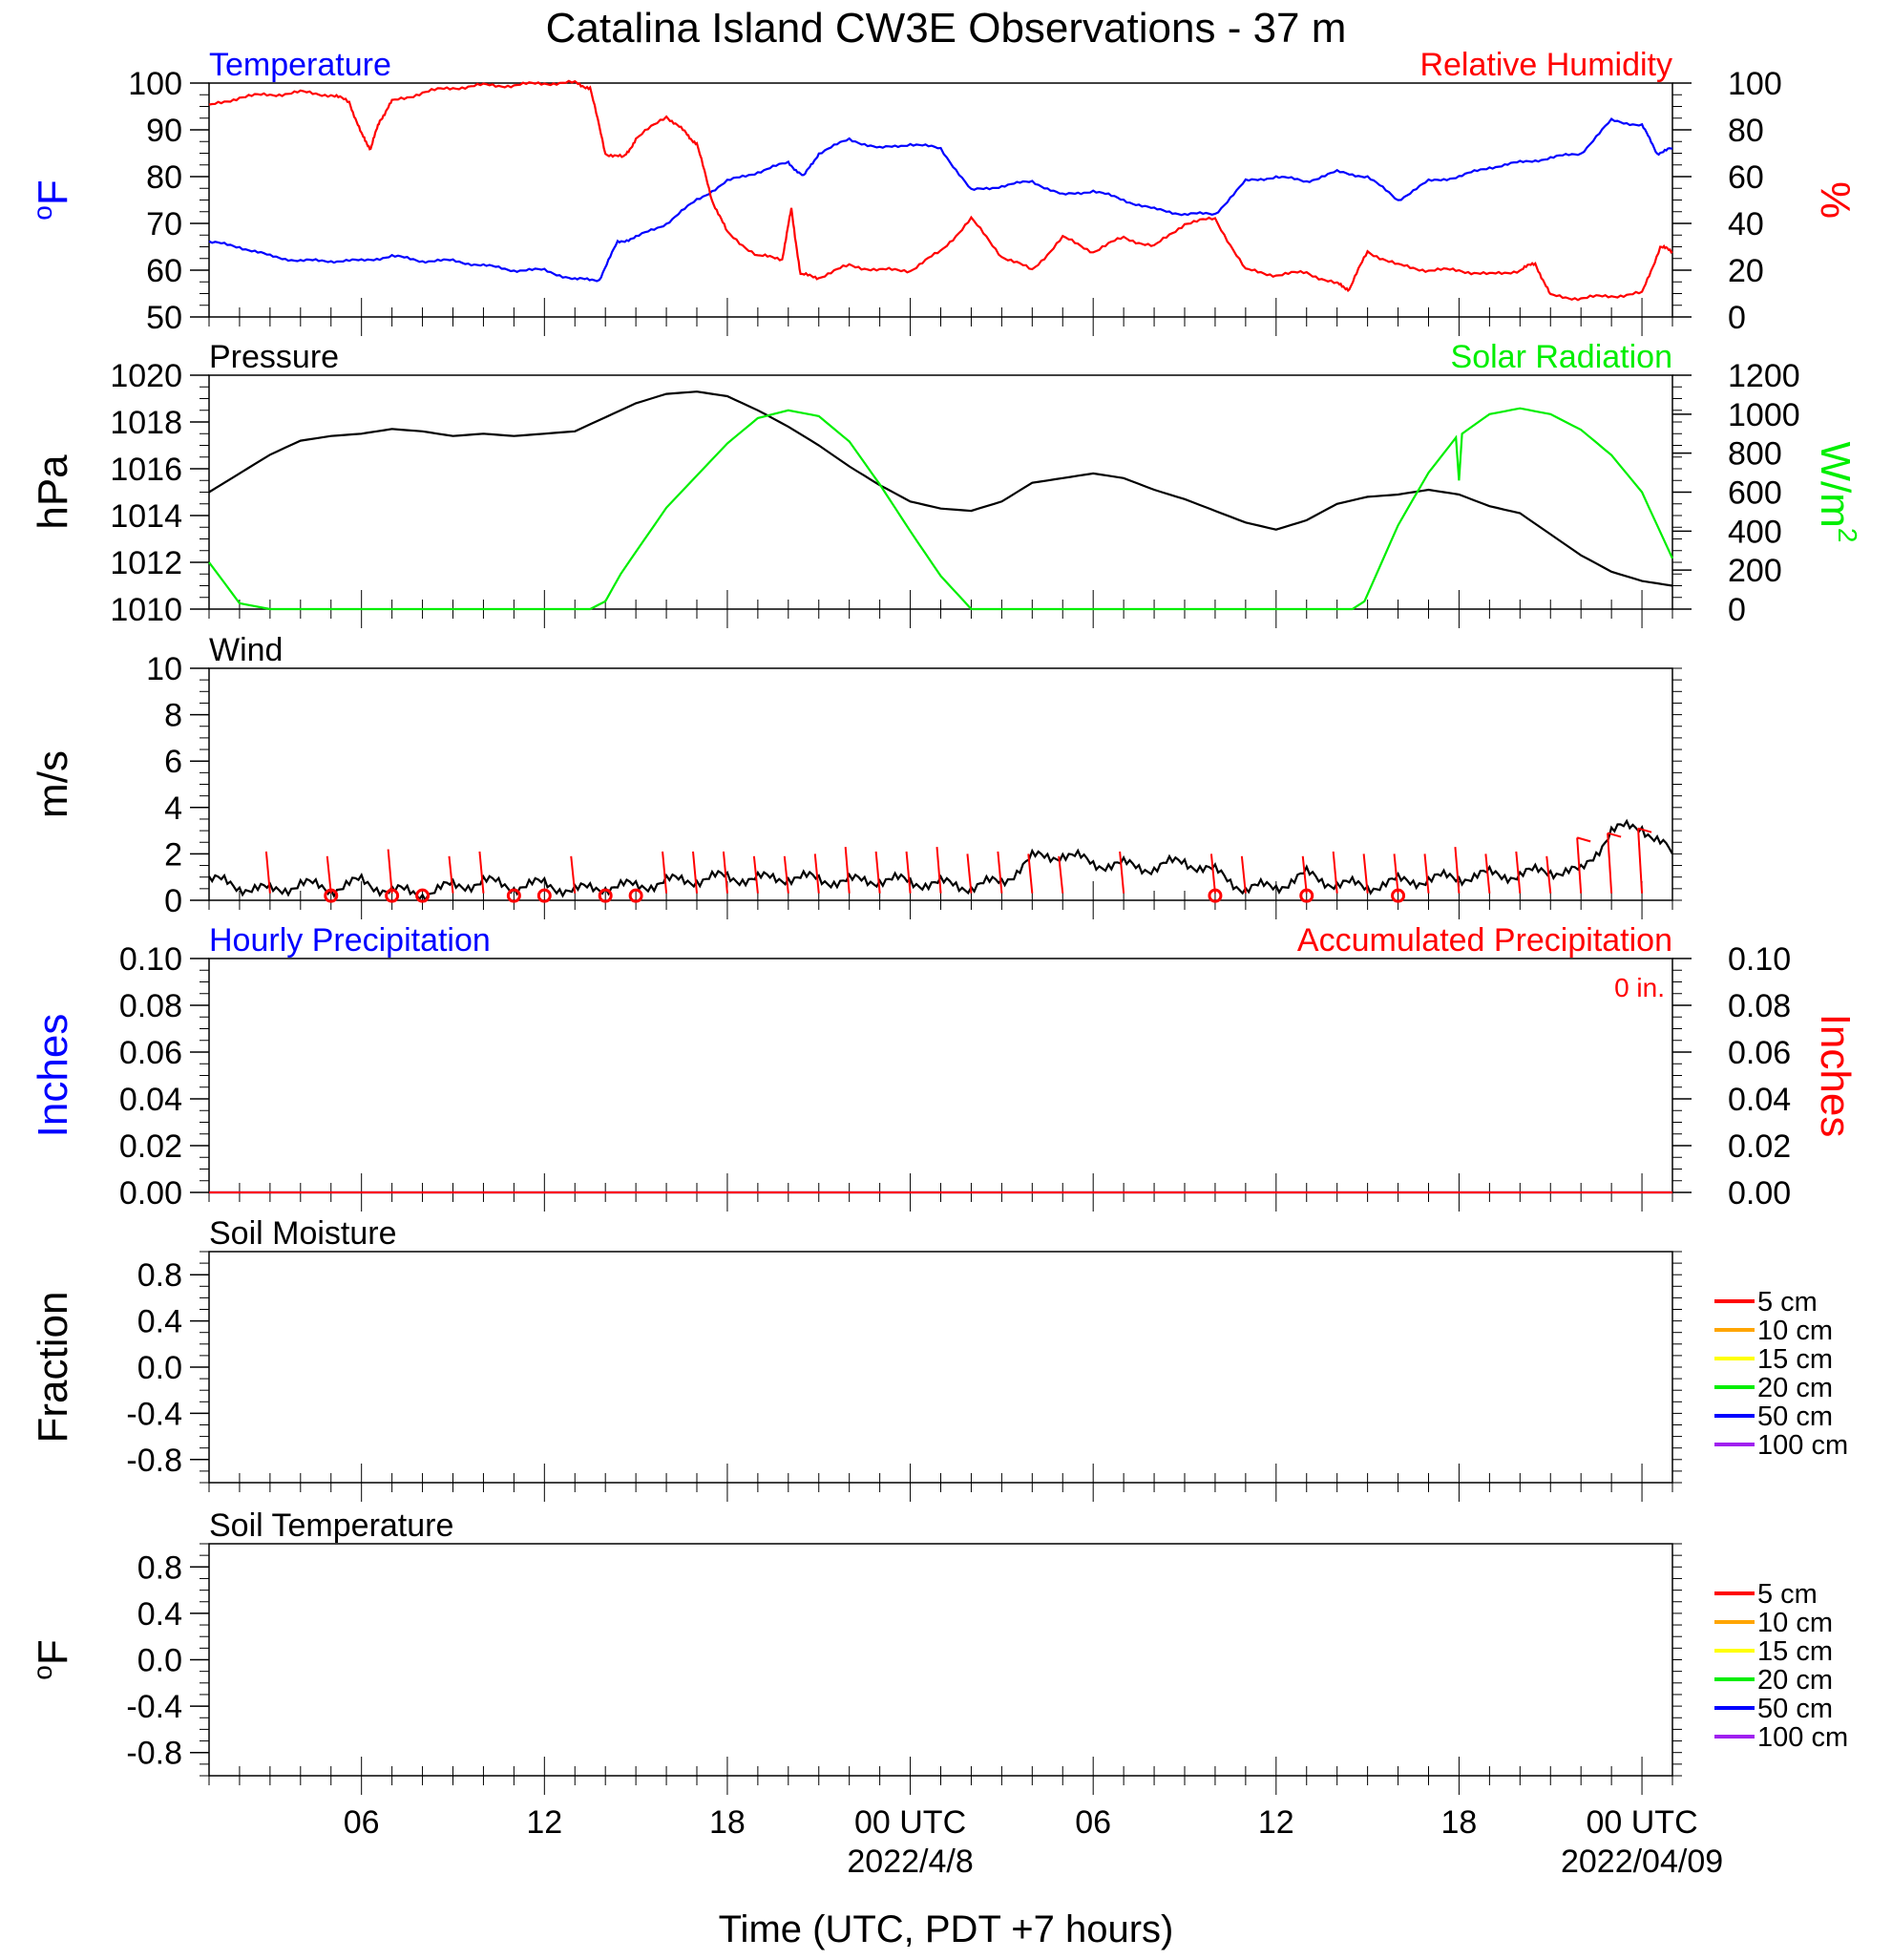 This screenshot has width=1892, height=1960. Describe the element at coordinates (1746, 177) in the screenshot. I see `y2-tick-label: 60` at that location.